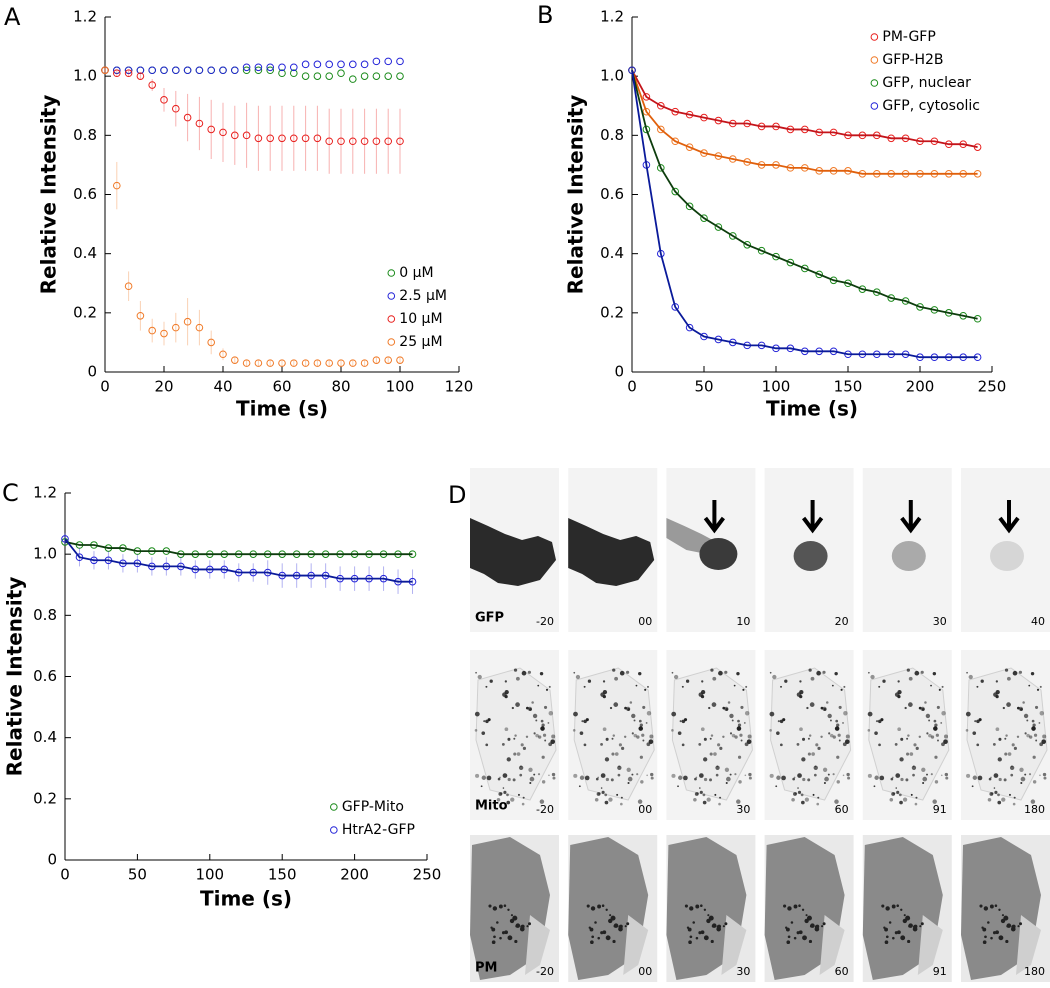 The image size is (1050, 988). What do you see at coordinates (163, 387) in the screenshot?
I see `x-tick-label: 20` at bounding box center [163, 387].